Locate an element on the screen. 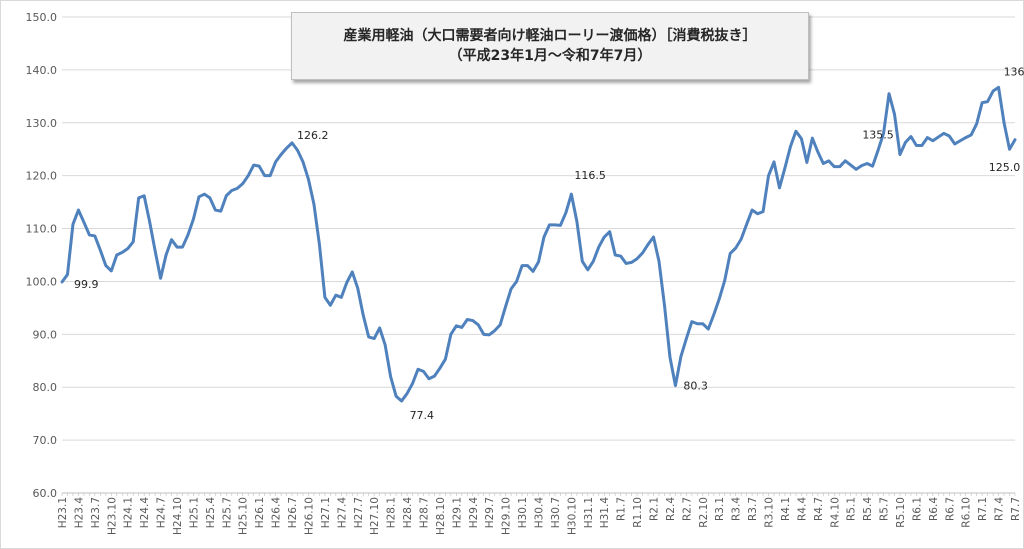 The height and width of the screenshot is (549, 1024). x-tick-label: R7.4 is located at coordinates (1000, 509).